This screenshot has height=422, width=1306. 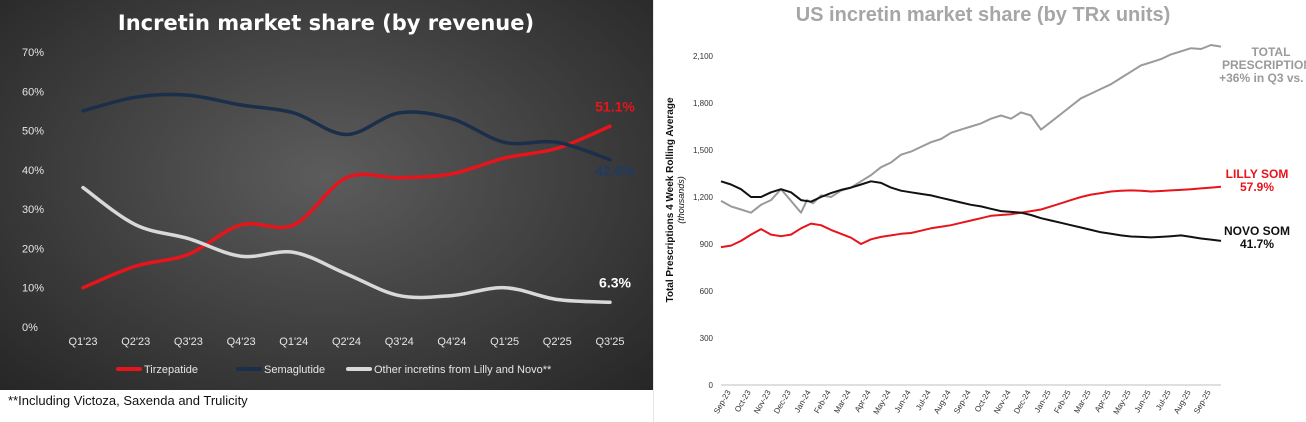 I want to click on x-tick-label: Mar-25, so click(x=1082, y=401).